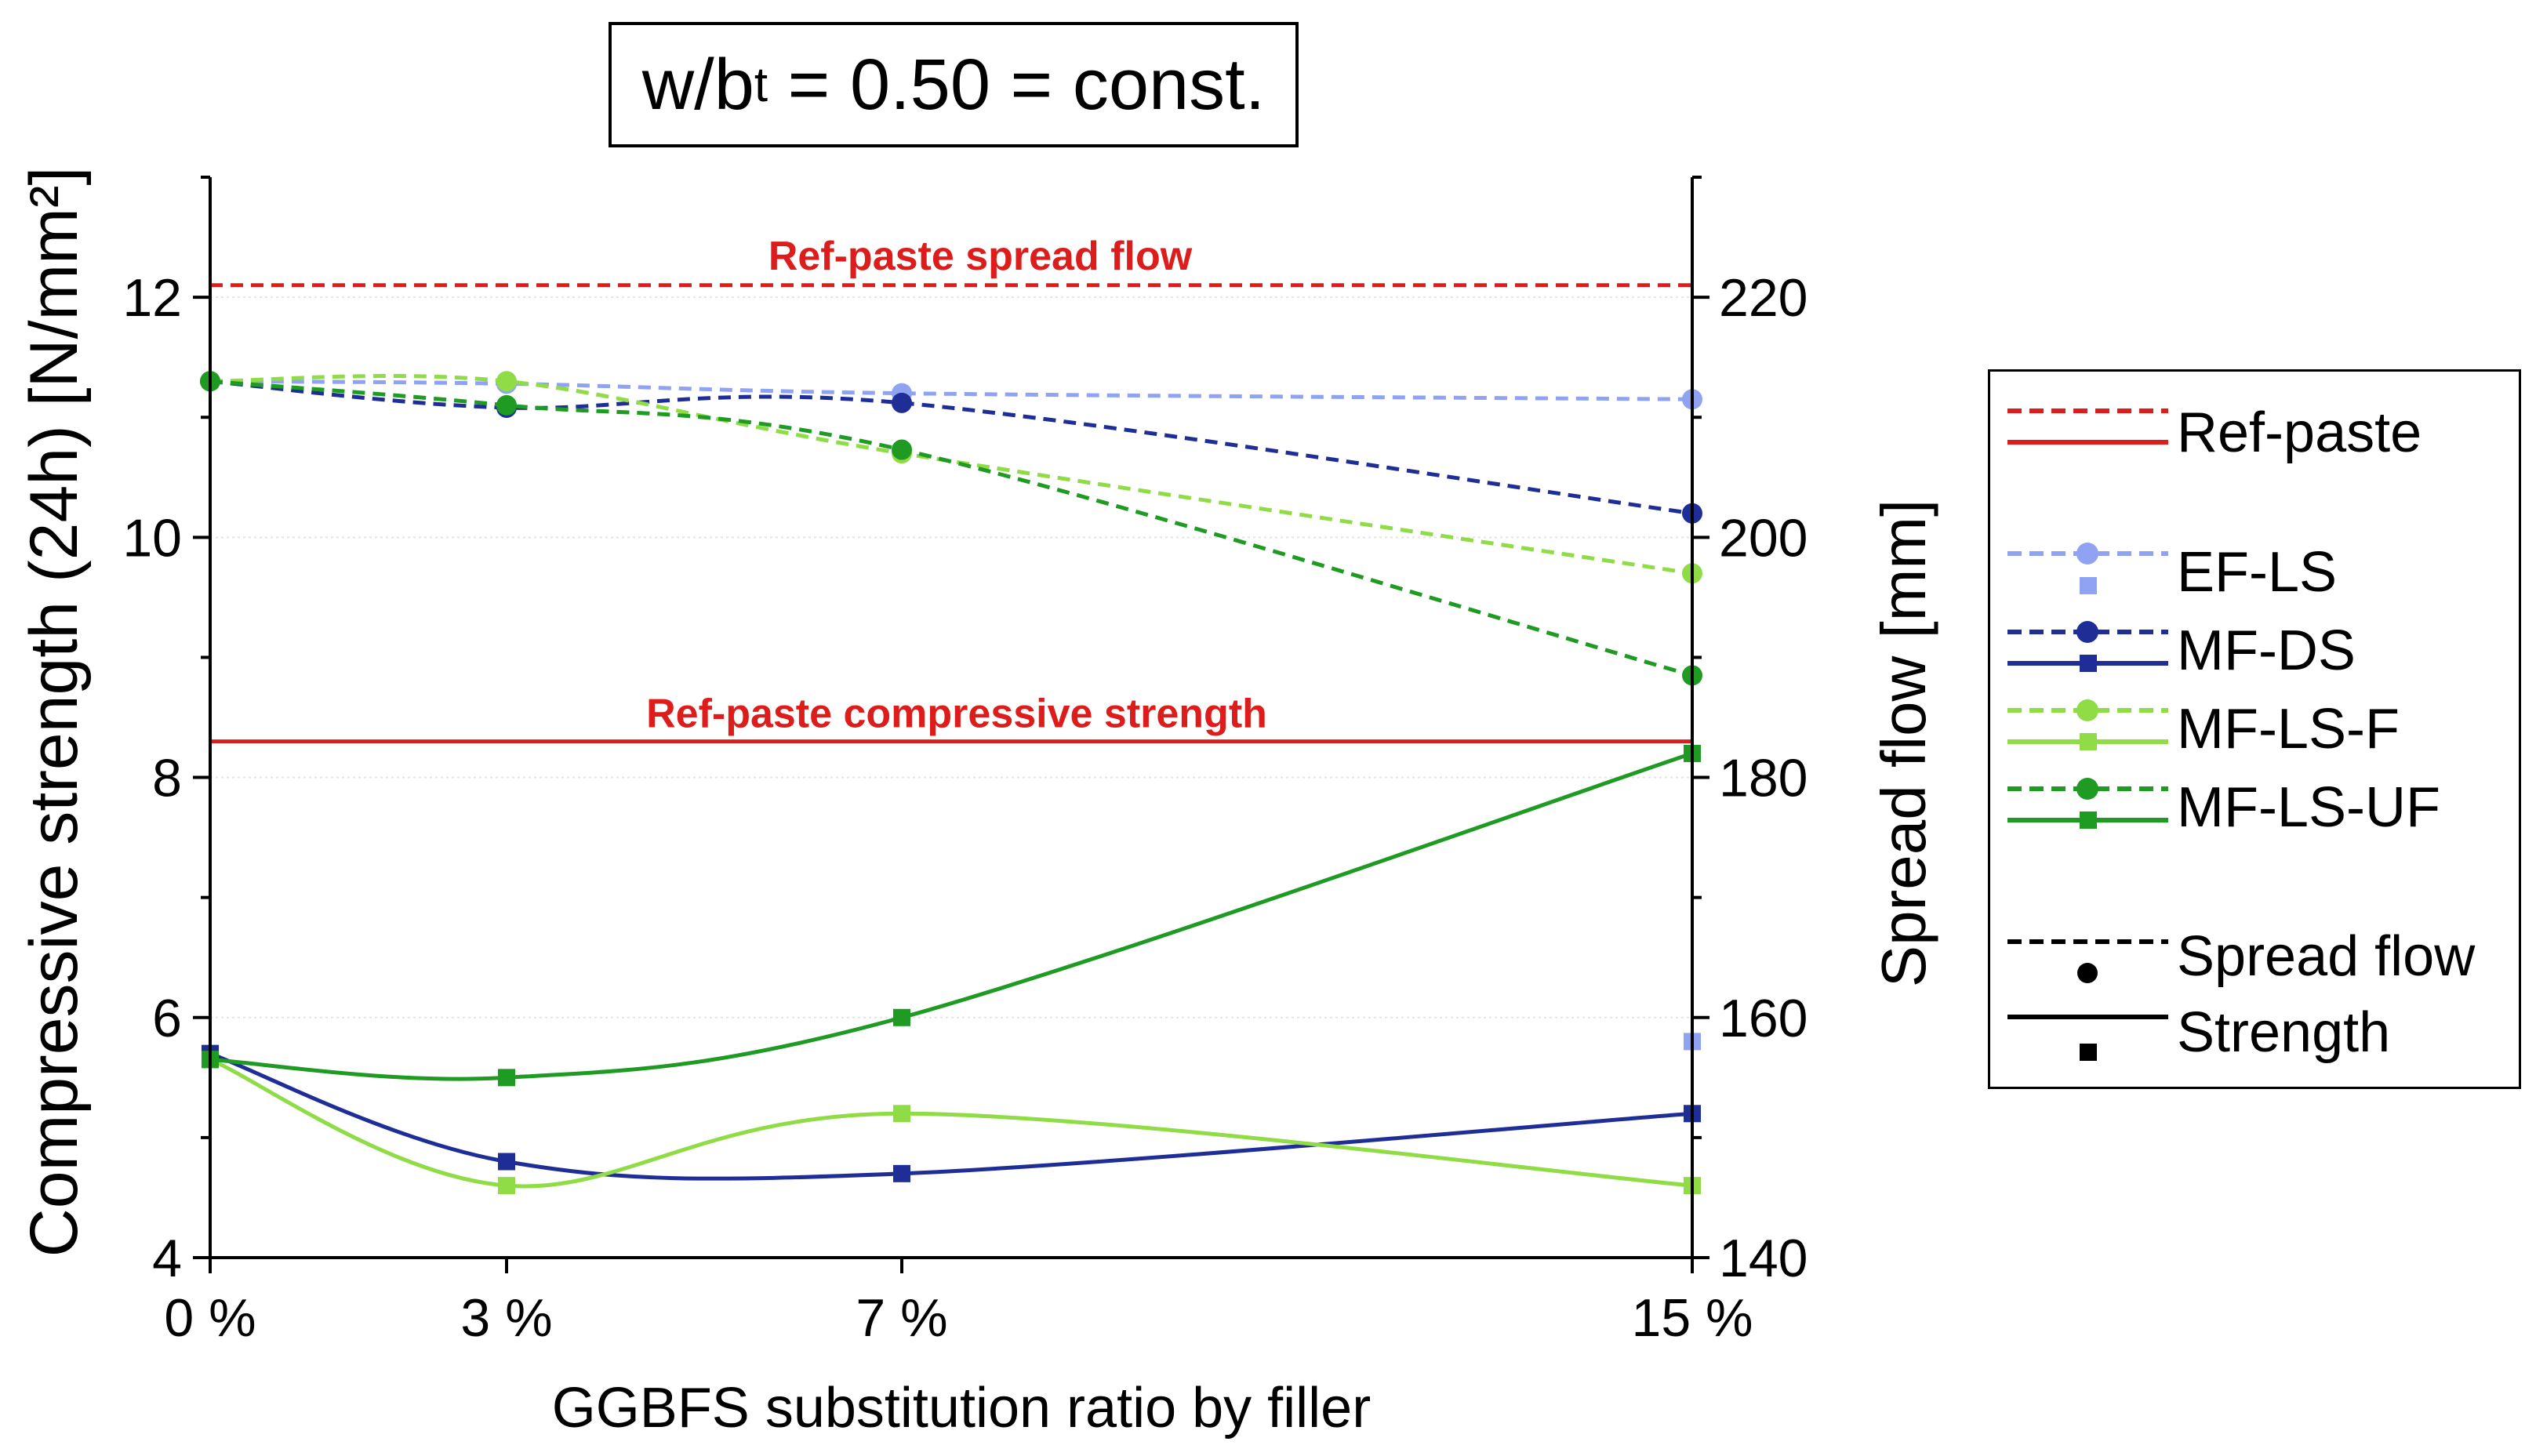  What do you see at coordinates (167, 1018) in the screenshot?
I see `y-tick-label: 6` at bounding box center [167, 1018].